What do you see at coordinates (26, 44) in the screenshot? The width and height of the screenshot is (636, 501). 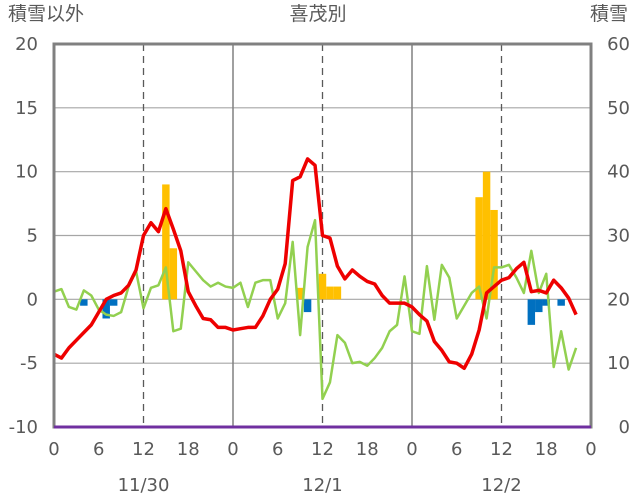 I see `left-tick-label: 20` at bounding box center [26, 44].